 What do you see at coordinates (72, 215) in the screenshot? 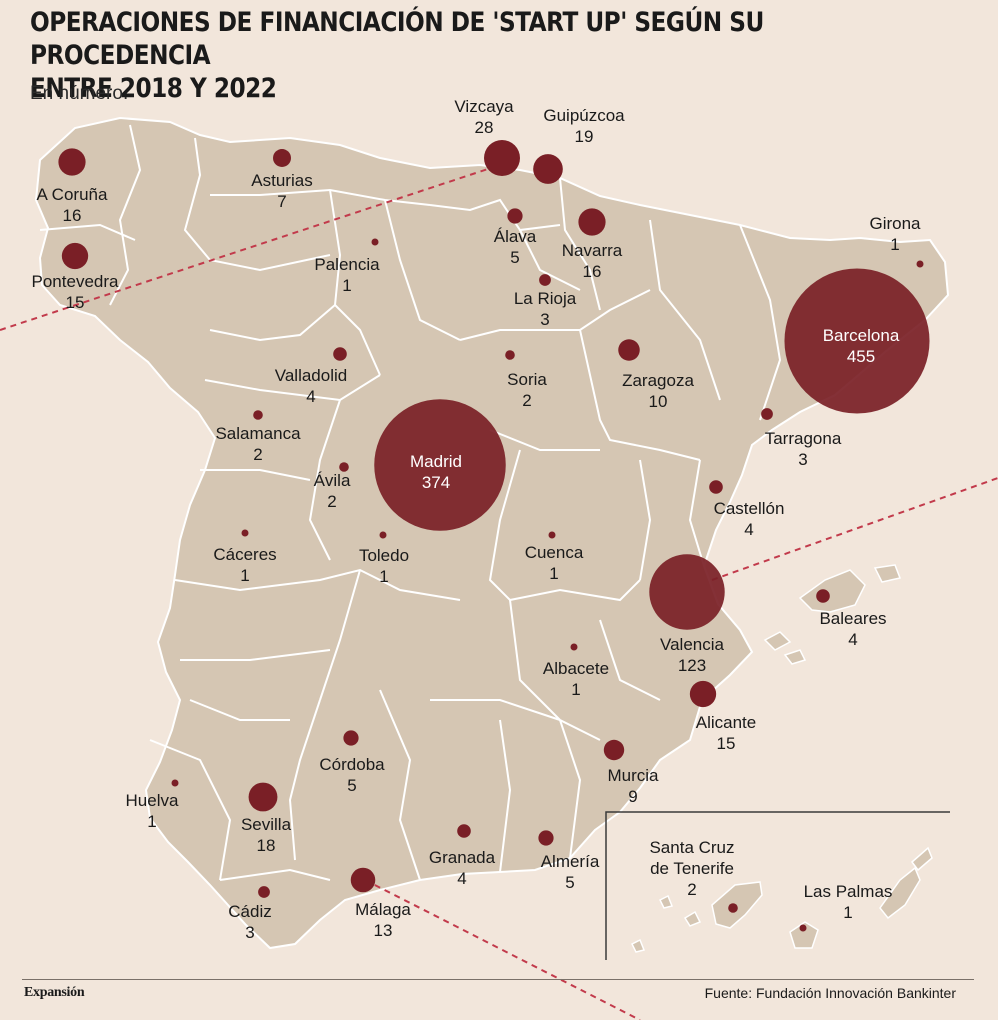
I see `value-a-coruna: 16` at bounding box center [72, 215].